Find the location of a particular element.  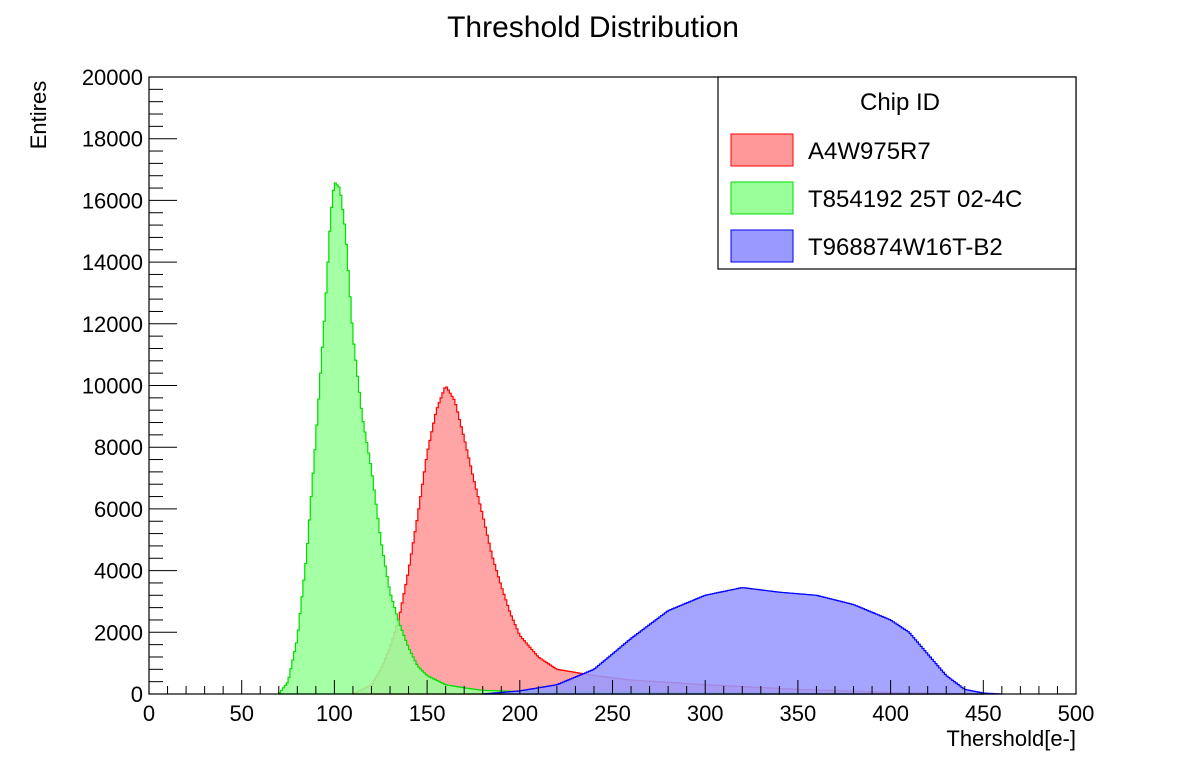

x-tick-label-500: 500 is located at coordinates (1076, 713).